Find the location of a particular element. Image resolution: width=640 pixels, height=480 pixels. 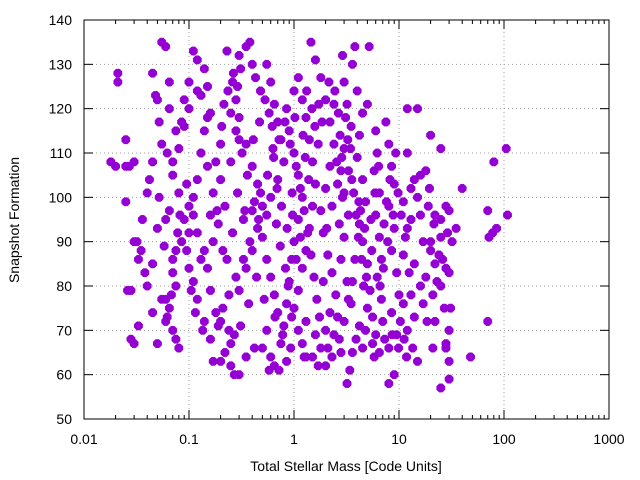

y-tick-label: 100 is located at coordinates (61, 197).